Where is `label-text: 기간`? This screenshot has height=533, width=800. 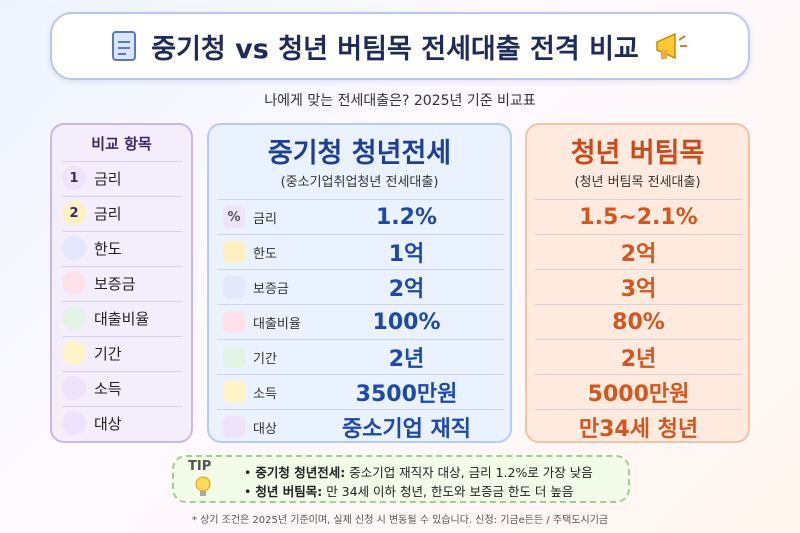 label-text: 기간 is located at coordinates (265, 359).